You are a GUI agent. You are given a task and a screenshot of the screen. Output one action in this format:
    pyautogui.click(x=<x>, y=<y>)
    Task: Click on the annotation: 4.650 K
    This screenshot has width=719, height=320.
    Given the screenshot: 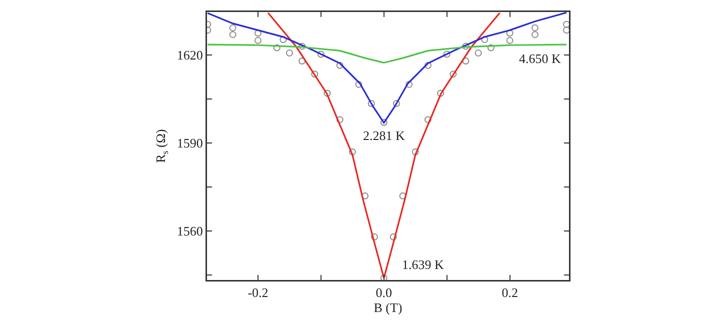 What is the action you would take?
    pyautogui.click(x=540, y=58)
    